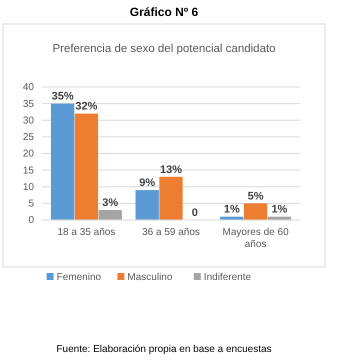  Describe the element at coordinates (86, 232) in the screenshot. I see `x-tick-label: 18 a 35 años` at that location.